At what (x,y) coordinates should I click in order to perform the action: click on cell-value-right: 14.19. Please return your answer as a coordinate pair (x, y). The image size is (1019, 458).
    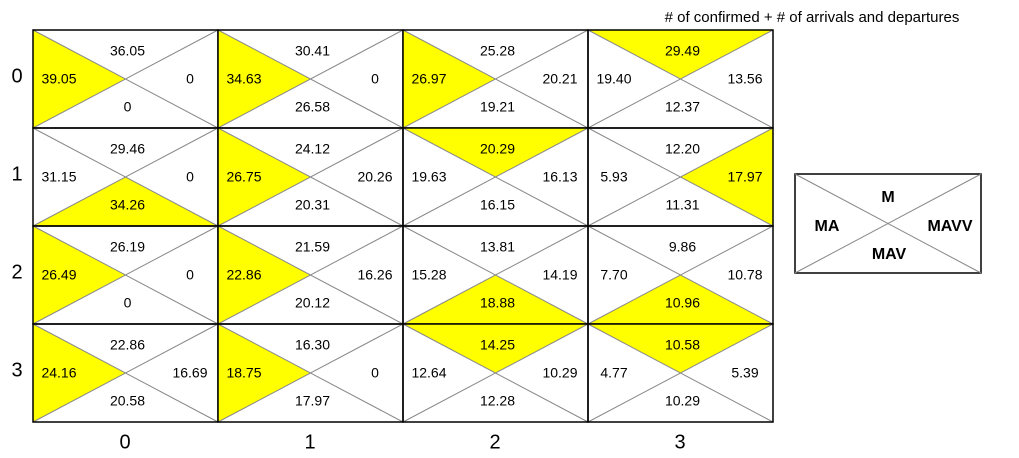
    Looking at the image, I should click on (559, 275).